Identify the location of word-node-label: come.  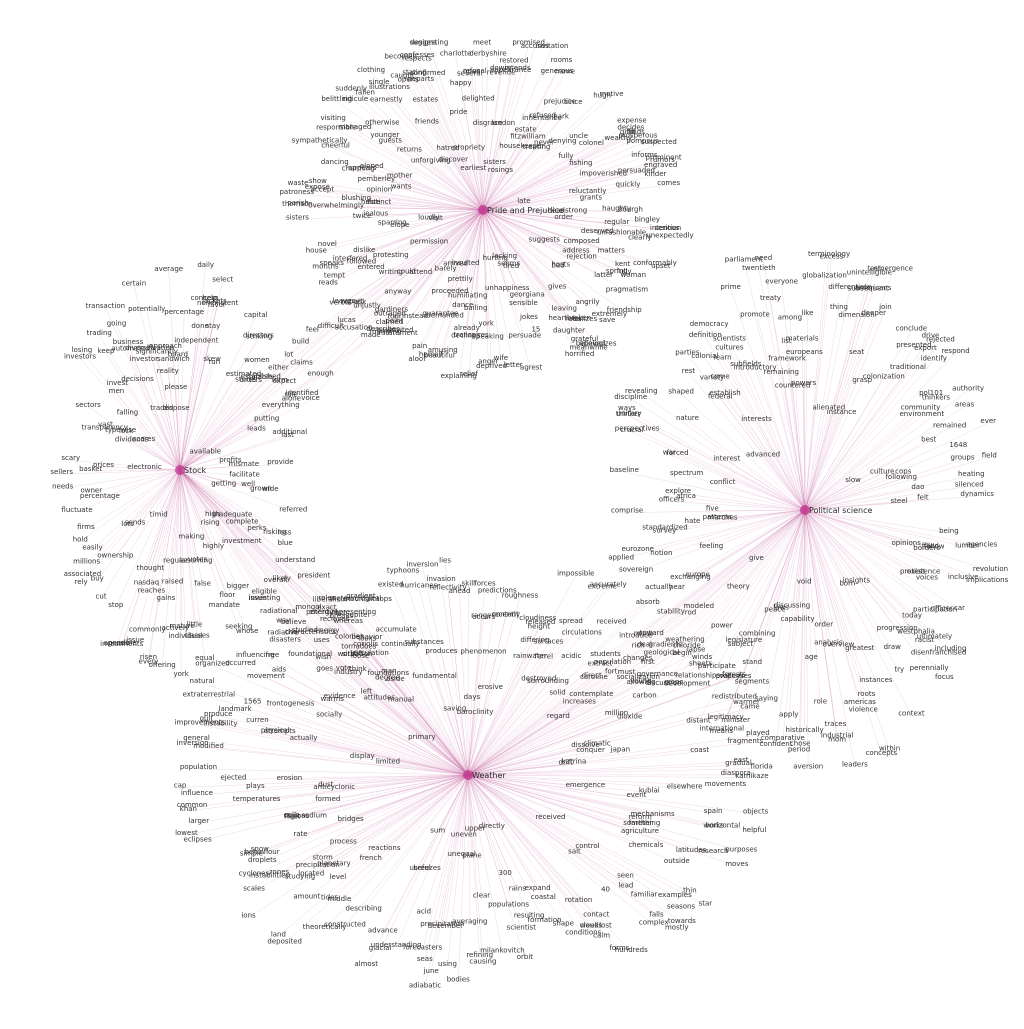
(719, 376).